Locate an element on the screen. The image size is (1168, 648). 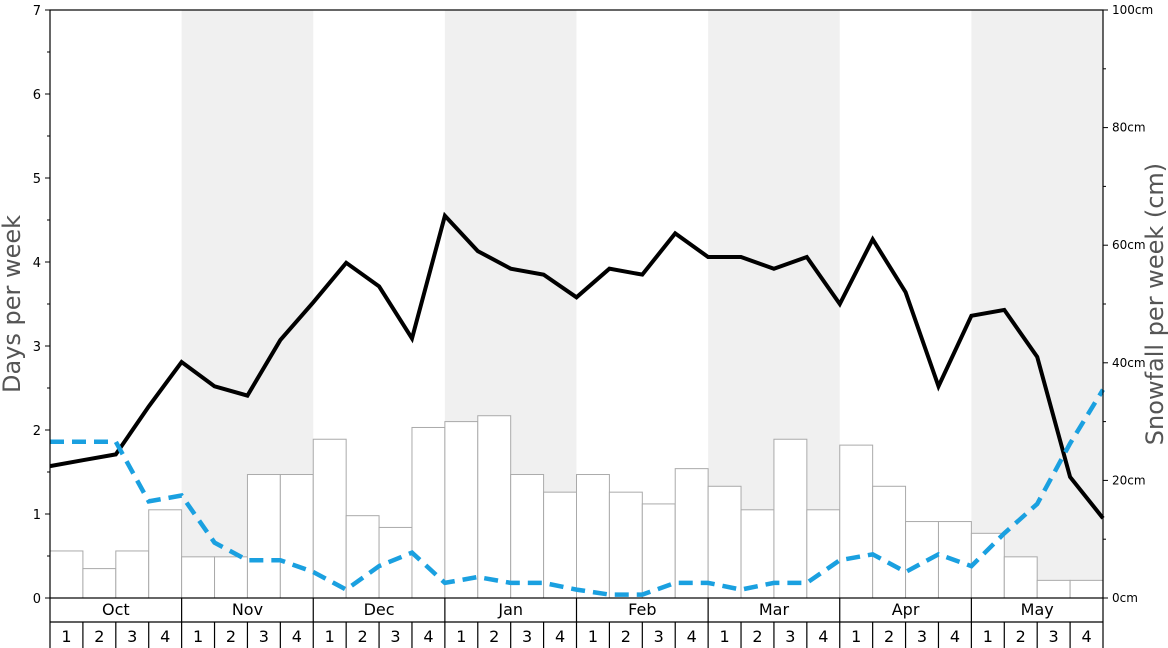
left-tick-label: 3 is located at coordinates (37, 347).